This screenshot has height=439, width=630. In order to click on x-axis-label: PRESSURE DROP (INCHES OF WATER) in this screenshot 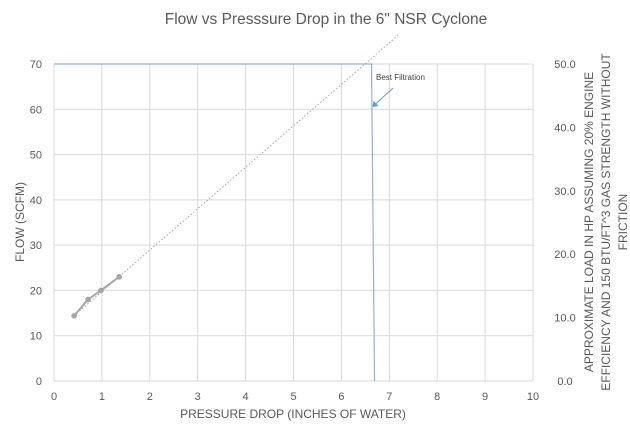, I will do `click(293, 414)`.